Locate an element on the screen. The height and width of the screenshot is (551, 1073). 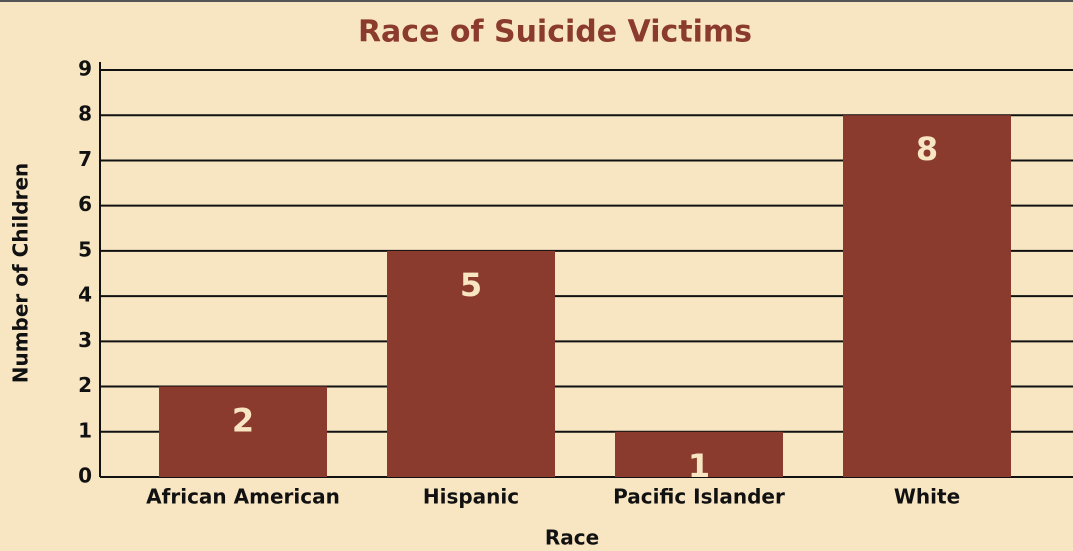
y-tick-label: 6 is located at coordinates (85, 204).